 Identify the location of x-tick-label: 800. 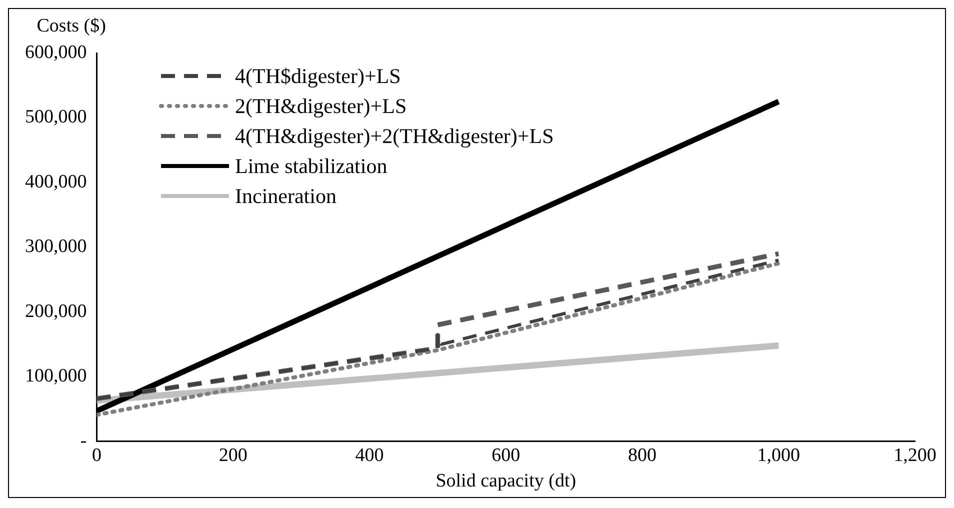
(642, 455).